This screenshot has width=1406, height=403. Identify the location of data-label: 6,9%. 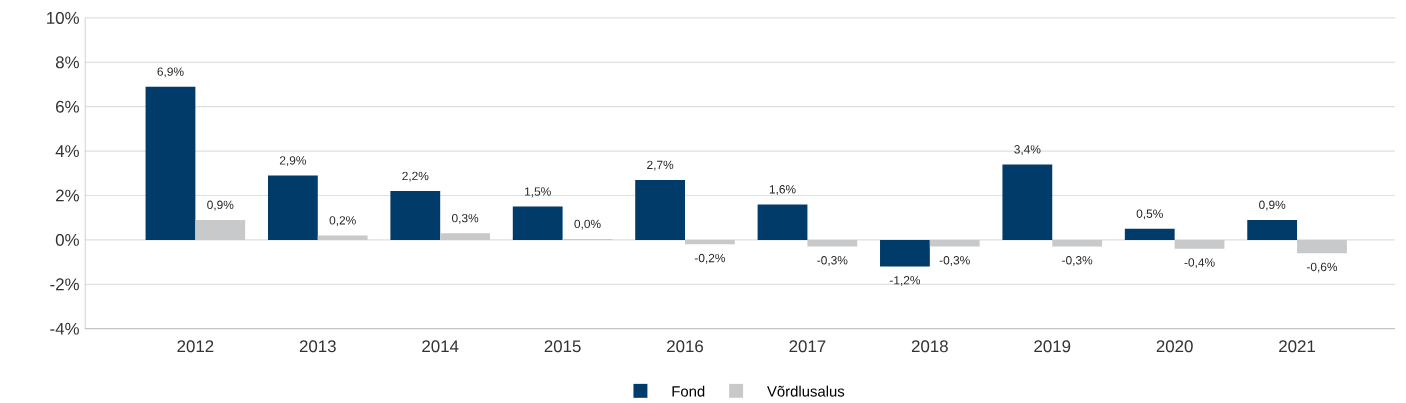
(170, 72).